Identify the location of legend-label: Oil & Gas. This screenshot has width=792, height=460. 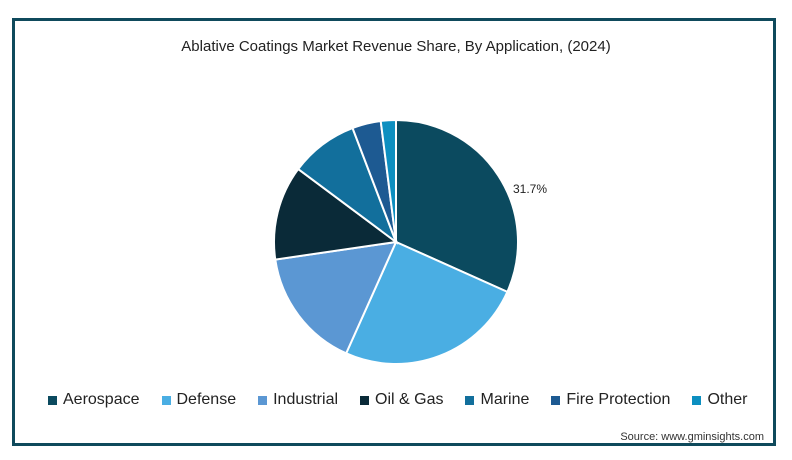
(409, 399).